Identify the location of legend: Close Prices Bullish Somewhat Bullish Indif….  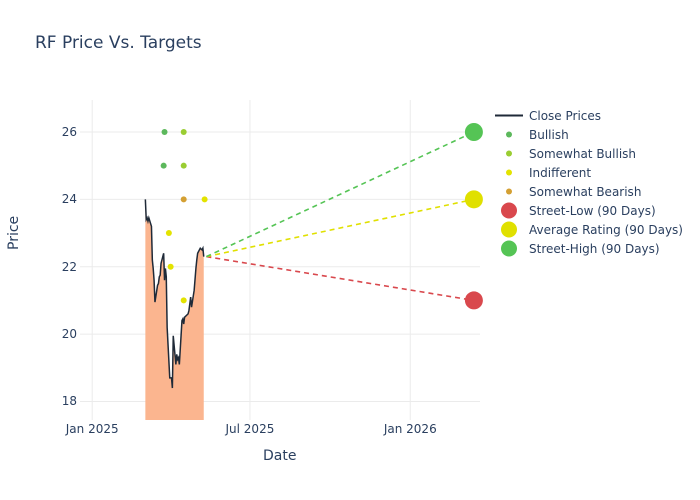
(588, 182).